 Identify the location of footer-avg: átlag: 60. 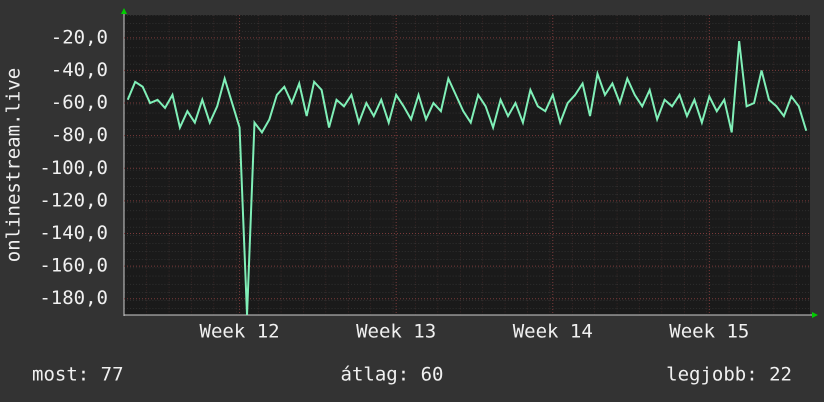
(392, 375).